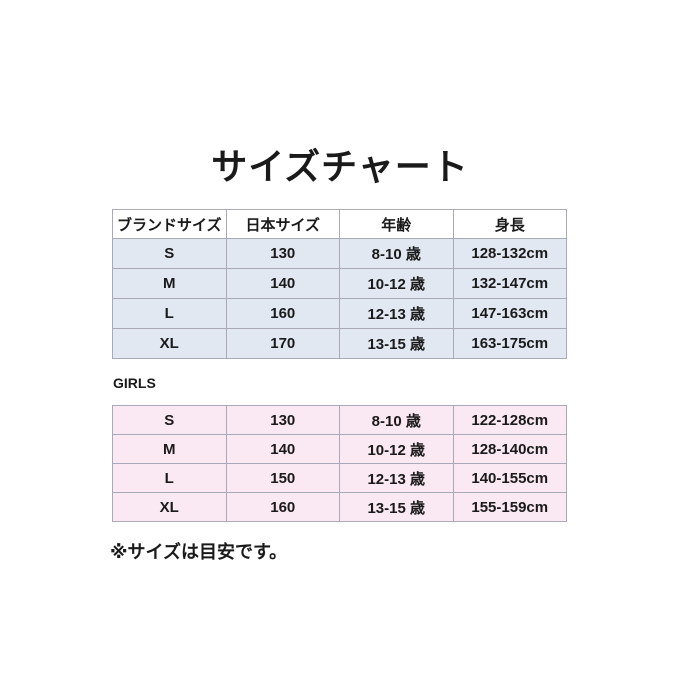 This screenshot has width=680, height=680. Describe the element at coordinates (134, 383) in the screenshot. I see `girls-label: GIRLS` at that location.